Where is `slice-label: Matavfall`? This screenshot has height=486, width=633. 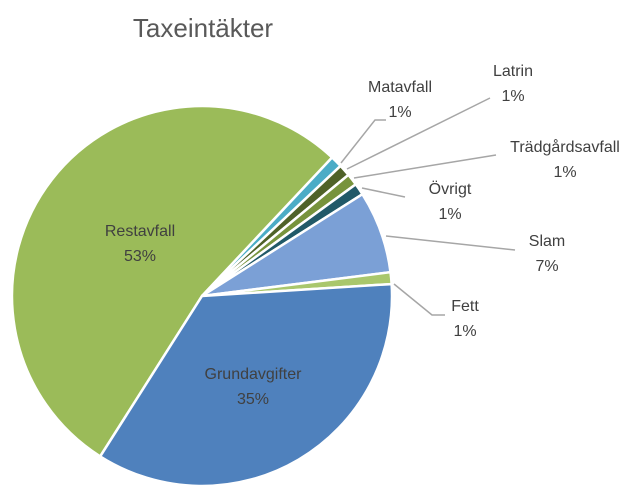 slice-label: Matavfall is located at coordinates (400, 87).